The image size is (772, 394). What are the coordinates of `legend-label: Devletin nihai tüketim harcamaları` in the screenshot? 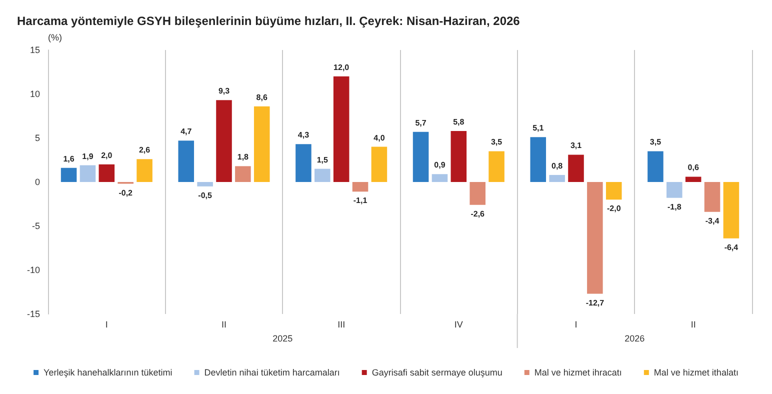 It's located at (272, 373).